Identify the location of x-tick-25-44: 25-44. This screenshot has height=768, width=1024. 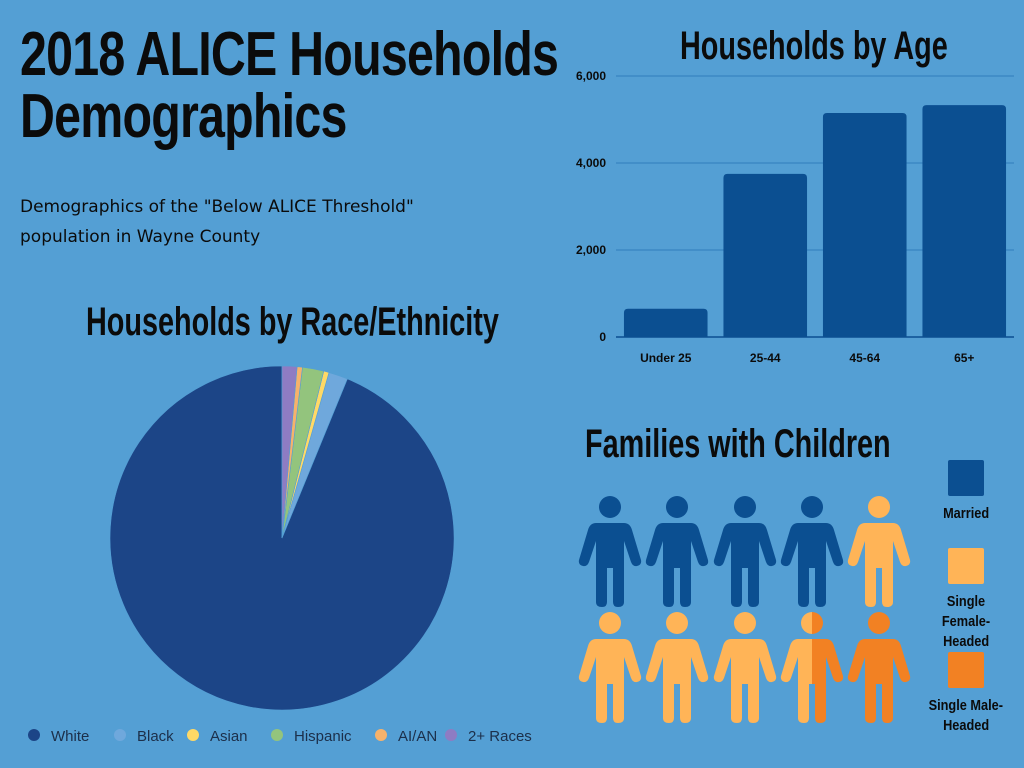
(765, 358).